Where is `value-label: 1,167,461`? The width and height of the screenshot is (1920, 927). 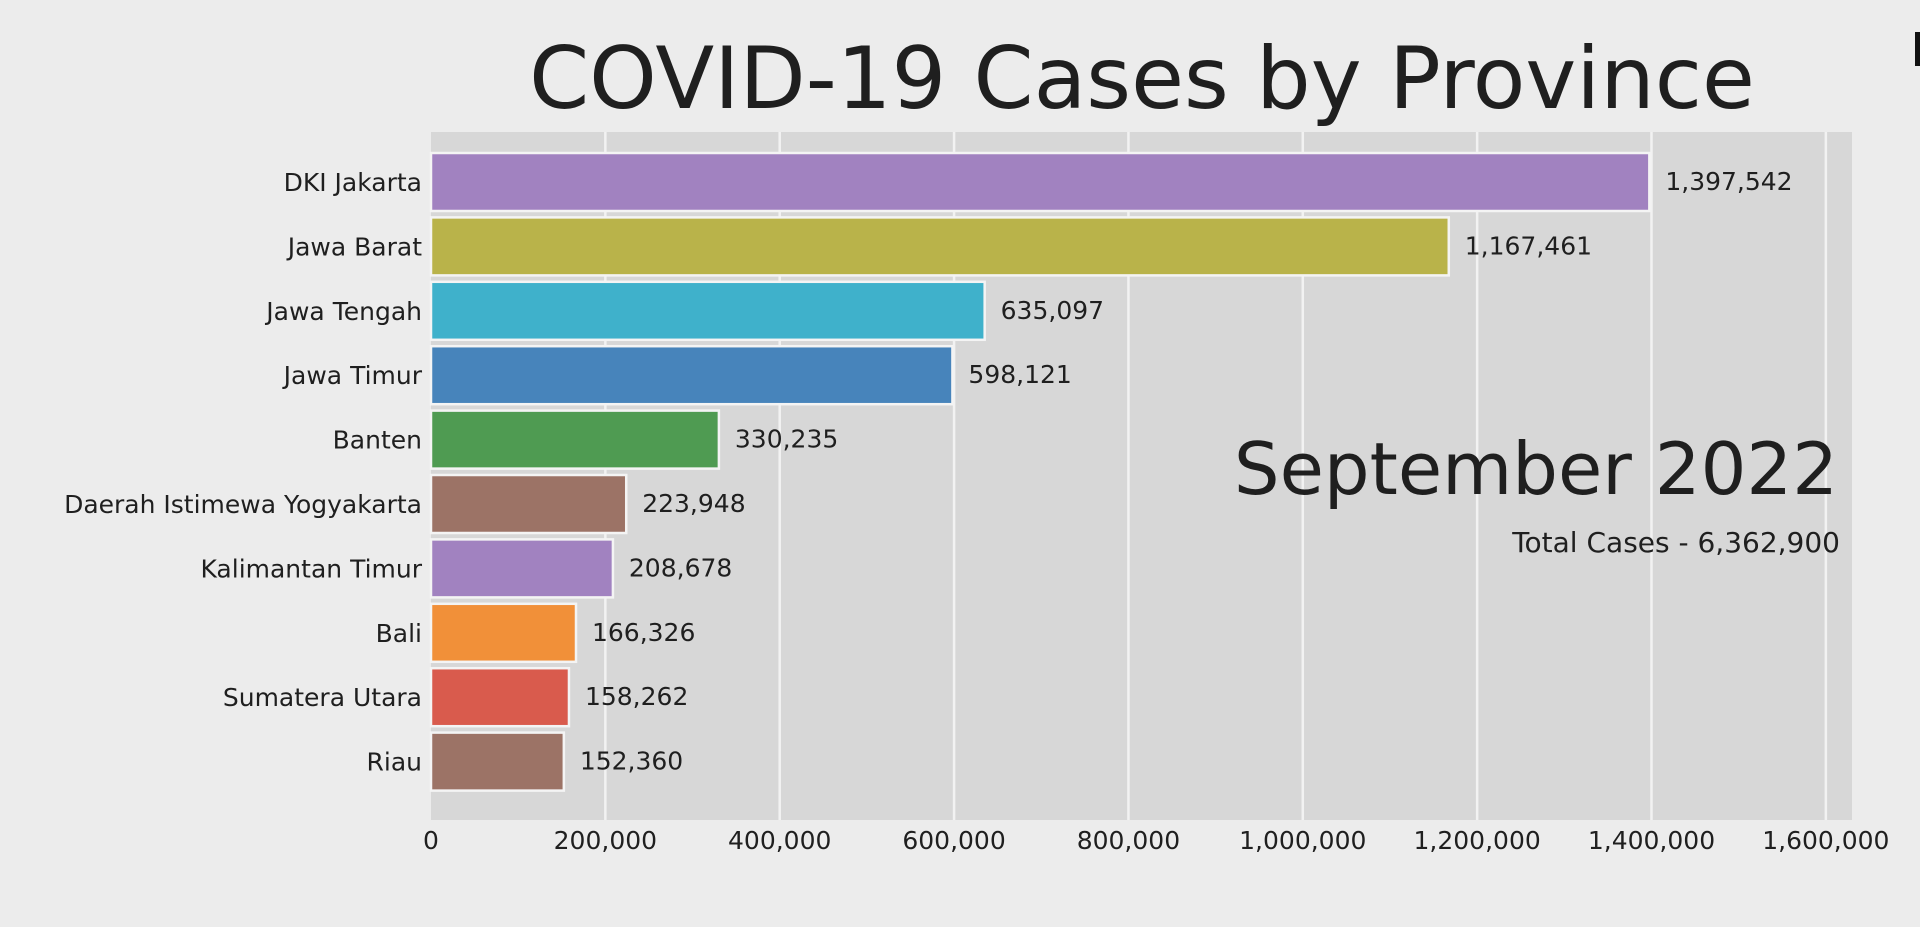
value-label: 1,167,461 is located at coordinates (1528, 245).